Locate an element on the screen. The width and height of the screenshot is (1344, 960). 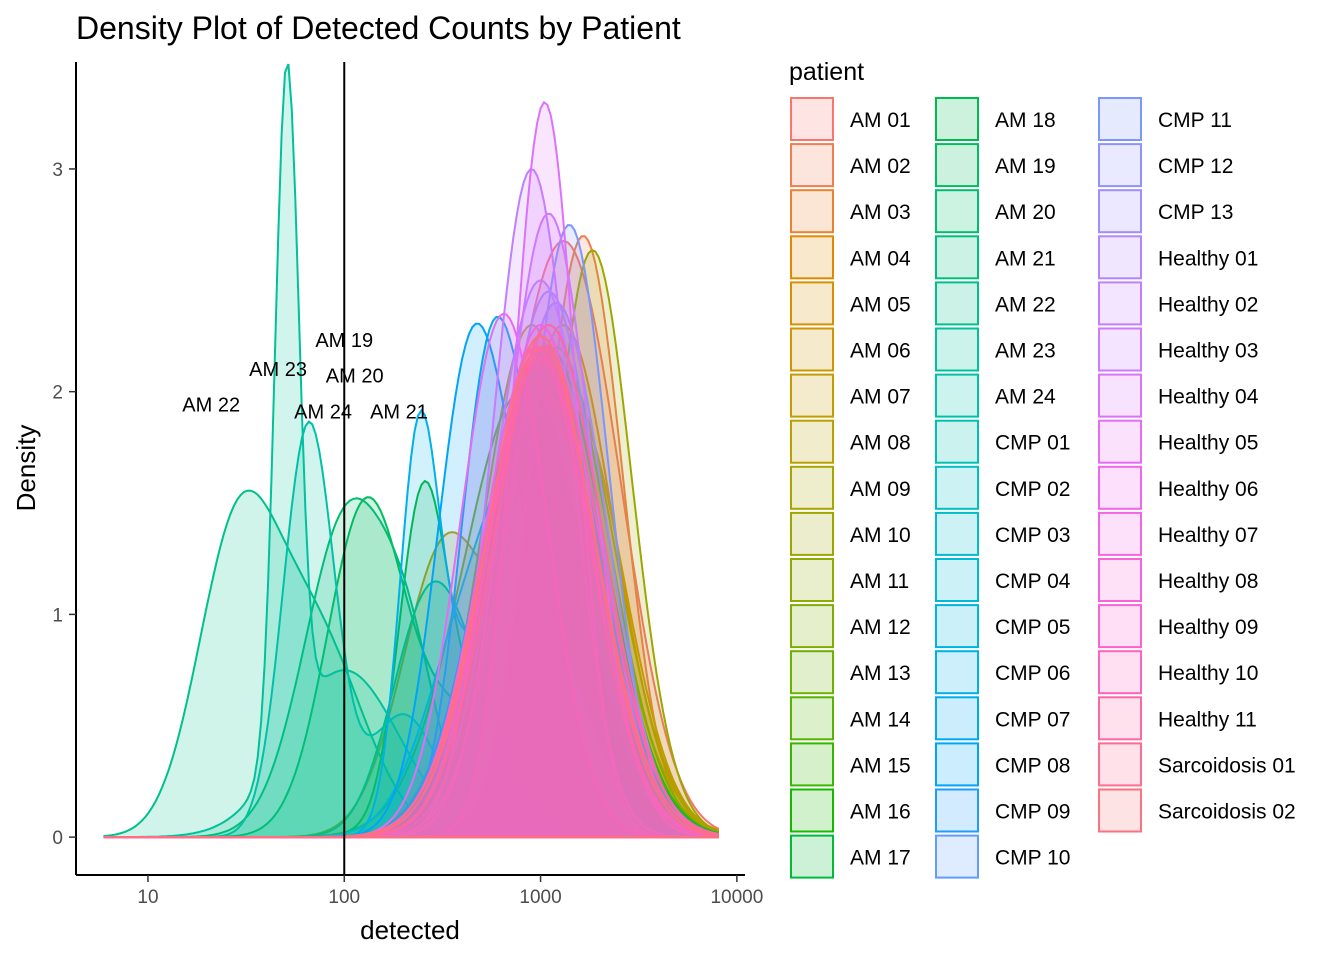
legend-label: AM 17 is located at coordinates (880, 858).